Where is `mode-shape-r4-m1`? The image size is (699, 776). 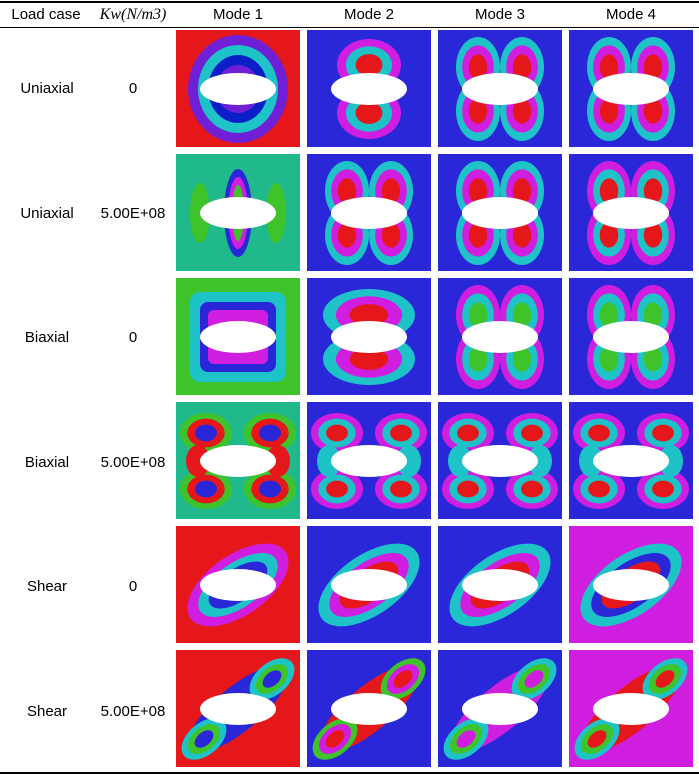 mode-shape-r4-m1 is located at coordinates (238, 460).